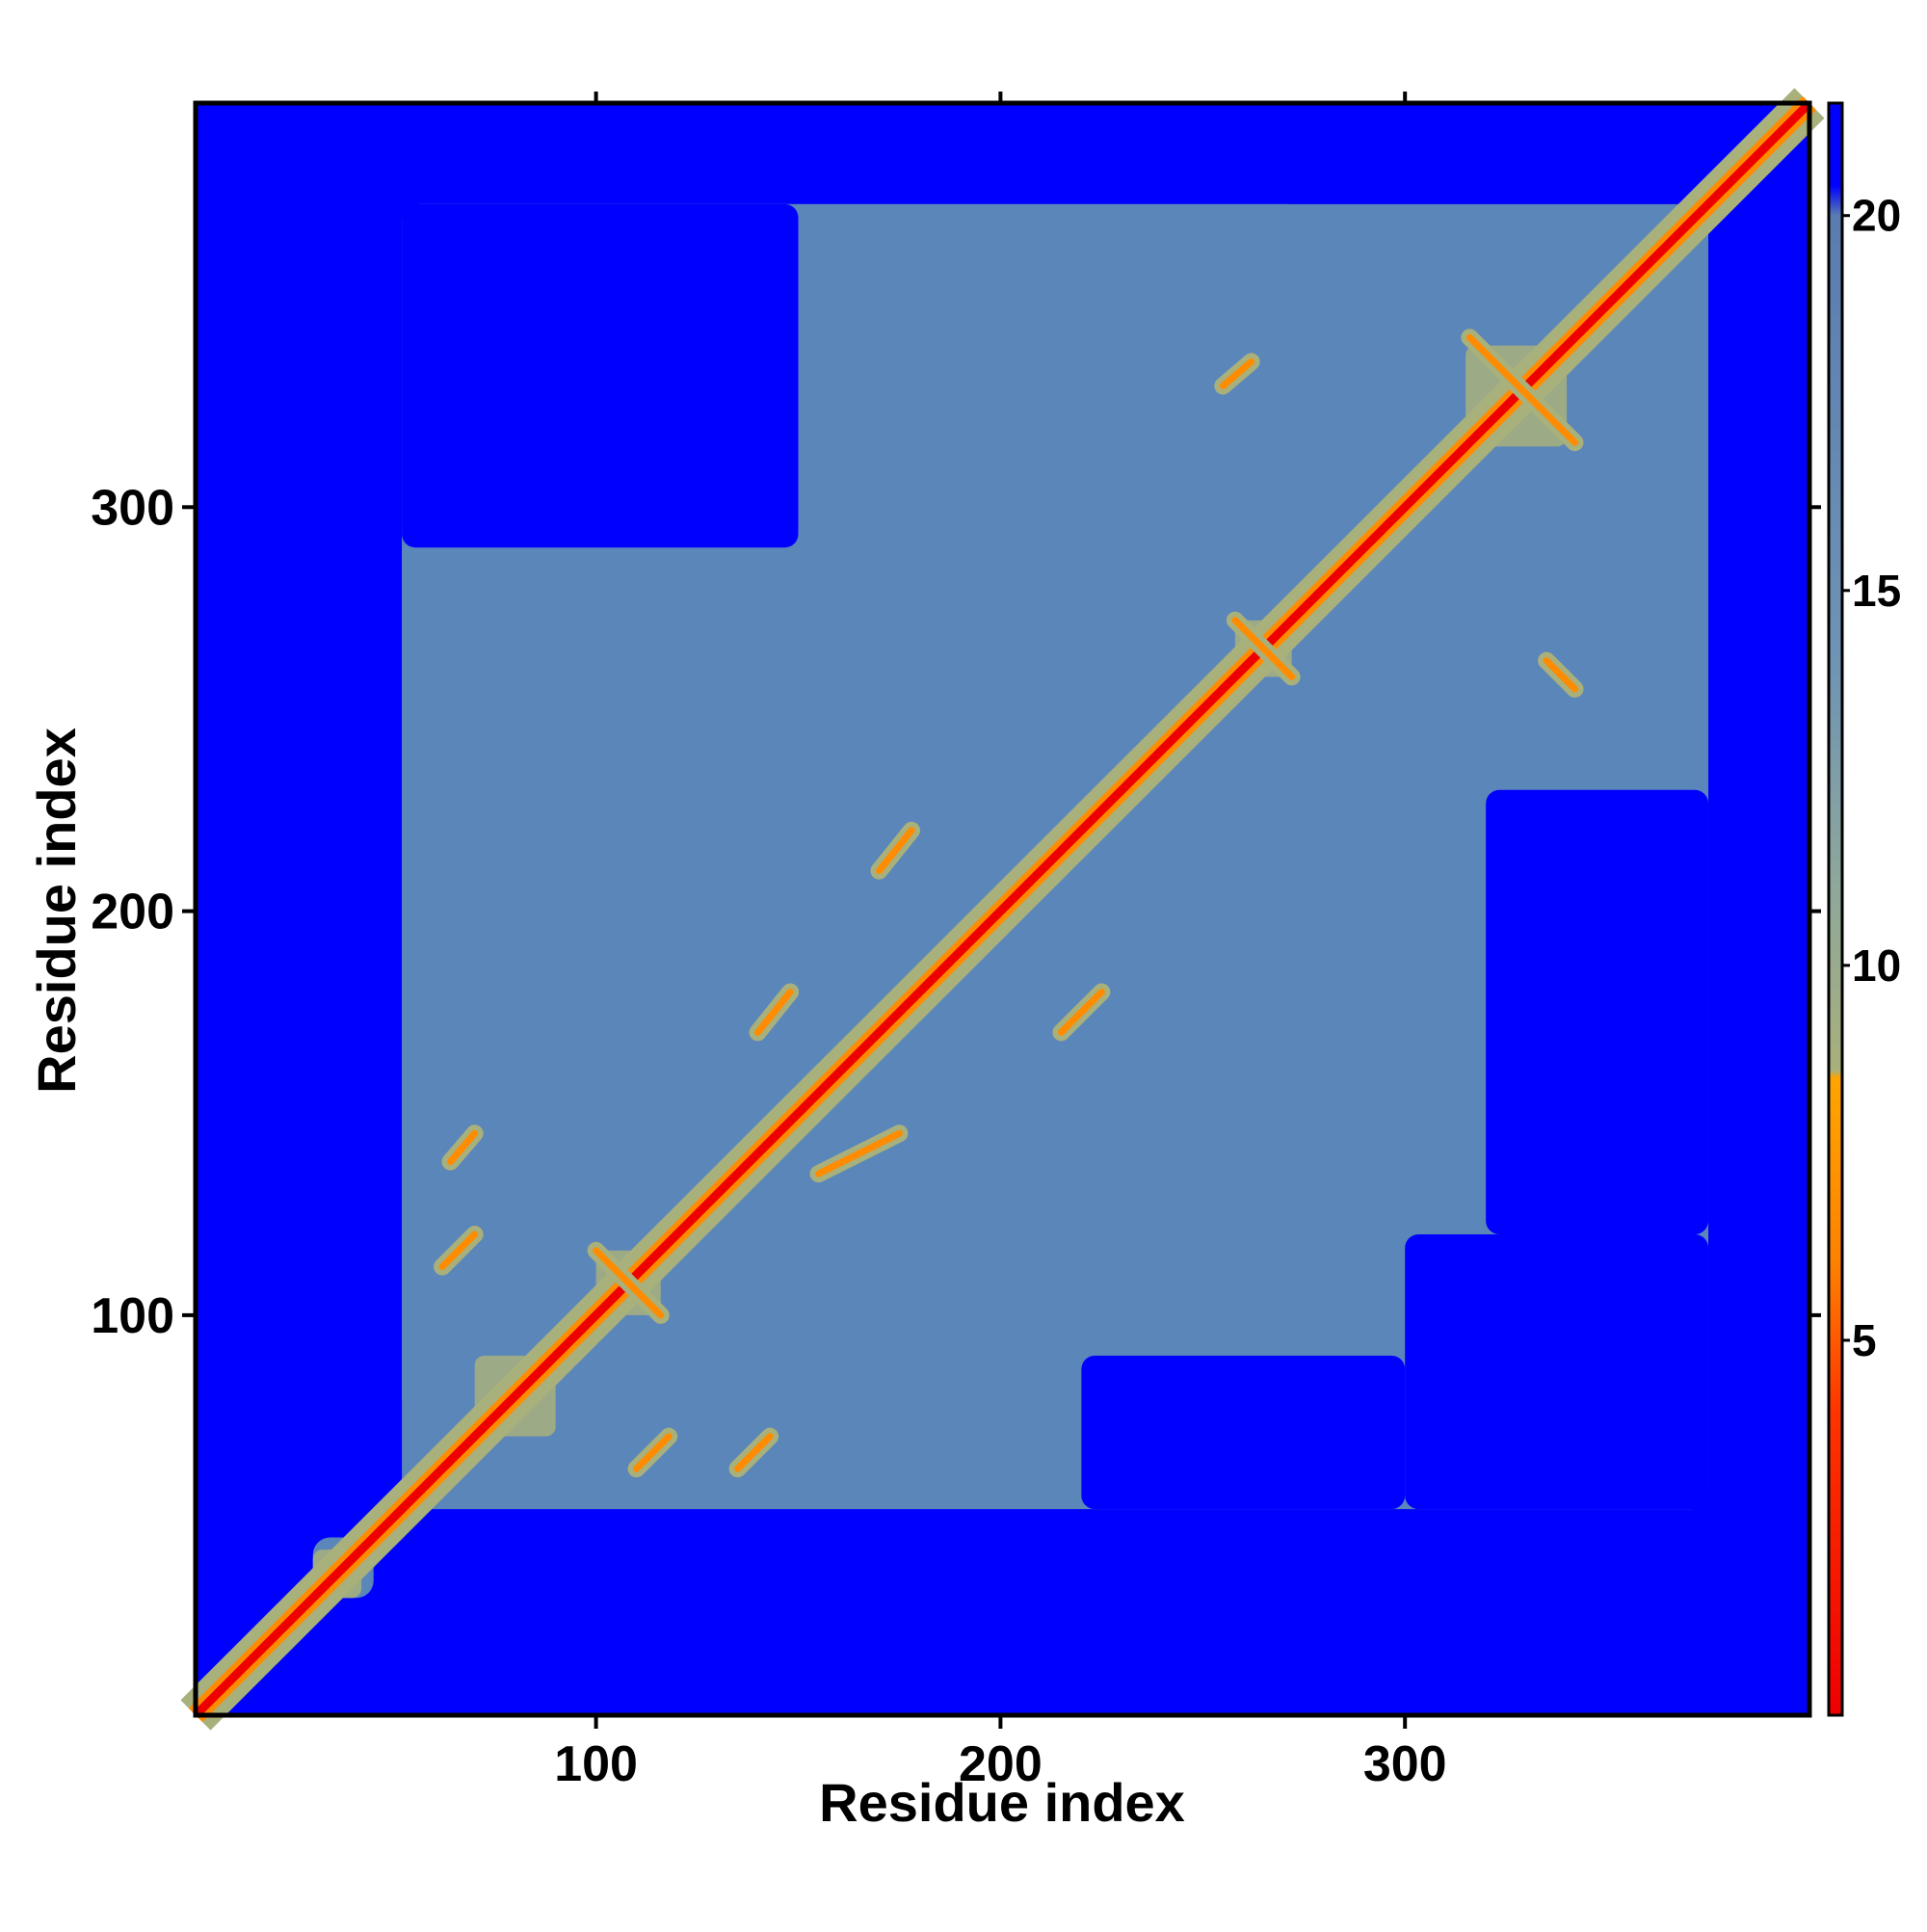  Describe the element at coordinates (1864, 909) in the screenshot. I see `colorbar: 5 10 15 20` at that location.